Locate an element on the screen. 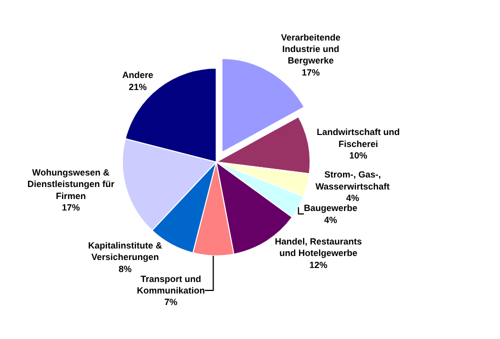 This screenshot has width=500, height=339. data-label: 10% is located at coordinates (358, 155).